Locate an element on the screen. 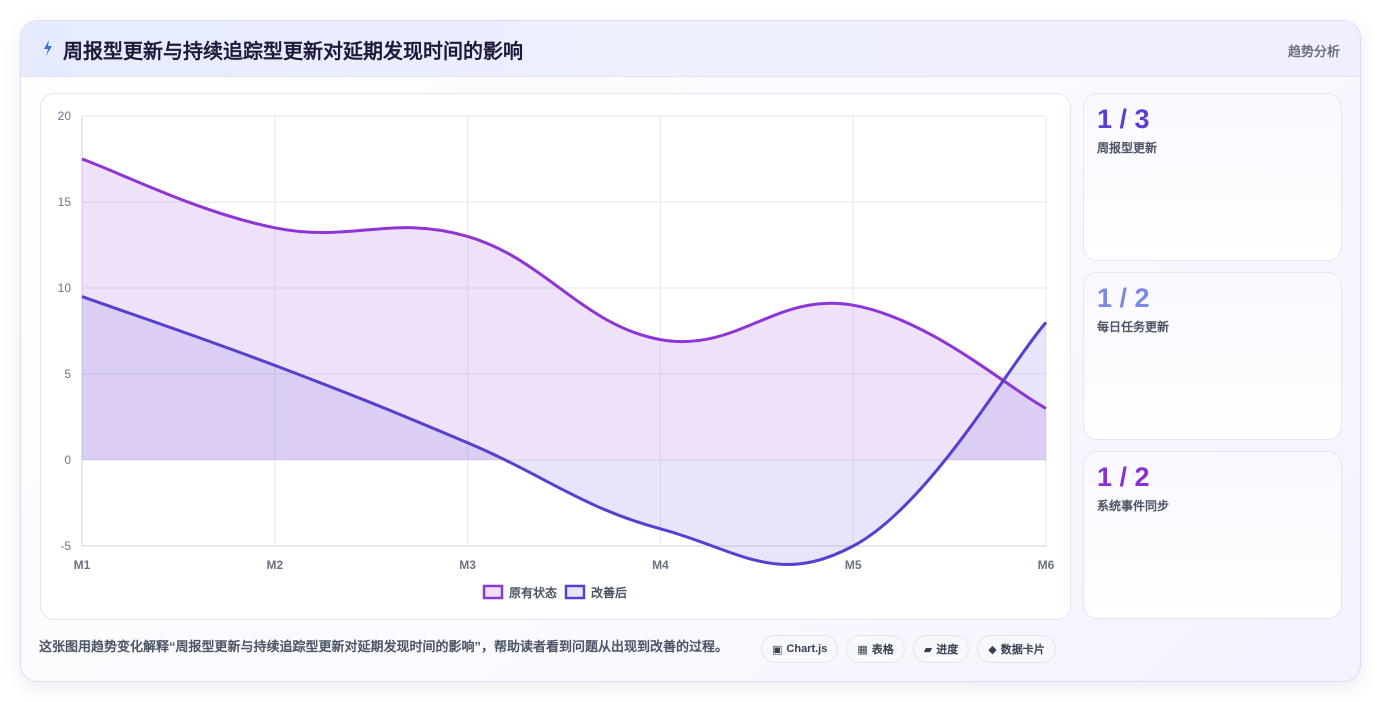 Image resolution: width=1381 pixels, height=702 pixels. chip-list: ▣ Chart.js ▦ 表格 ▰ 进度 ◆ 数据卡片 is located at coordinates (908, 649).